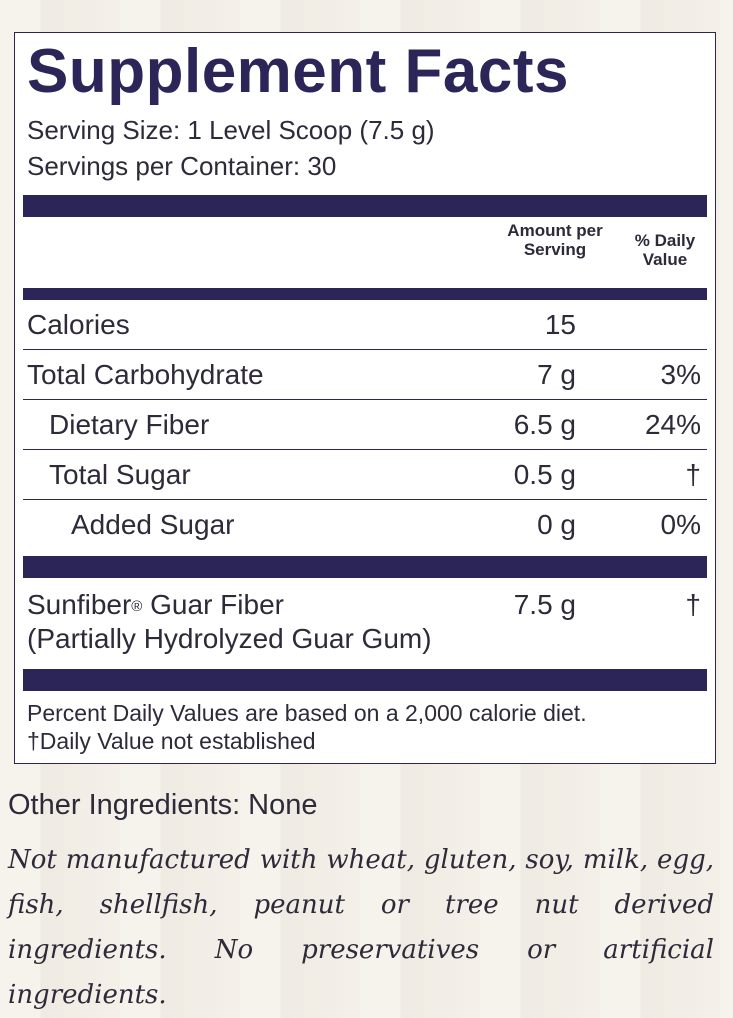 This screenshot has height=1018, width=733. What do you see at coordinates (78, 325) in the screenshot?
I see `nutrient-label: Calories` at bounding box center [78, 325].